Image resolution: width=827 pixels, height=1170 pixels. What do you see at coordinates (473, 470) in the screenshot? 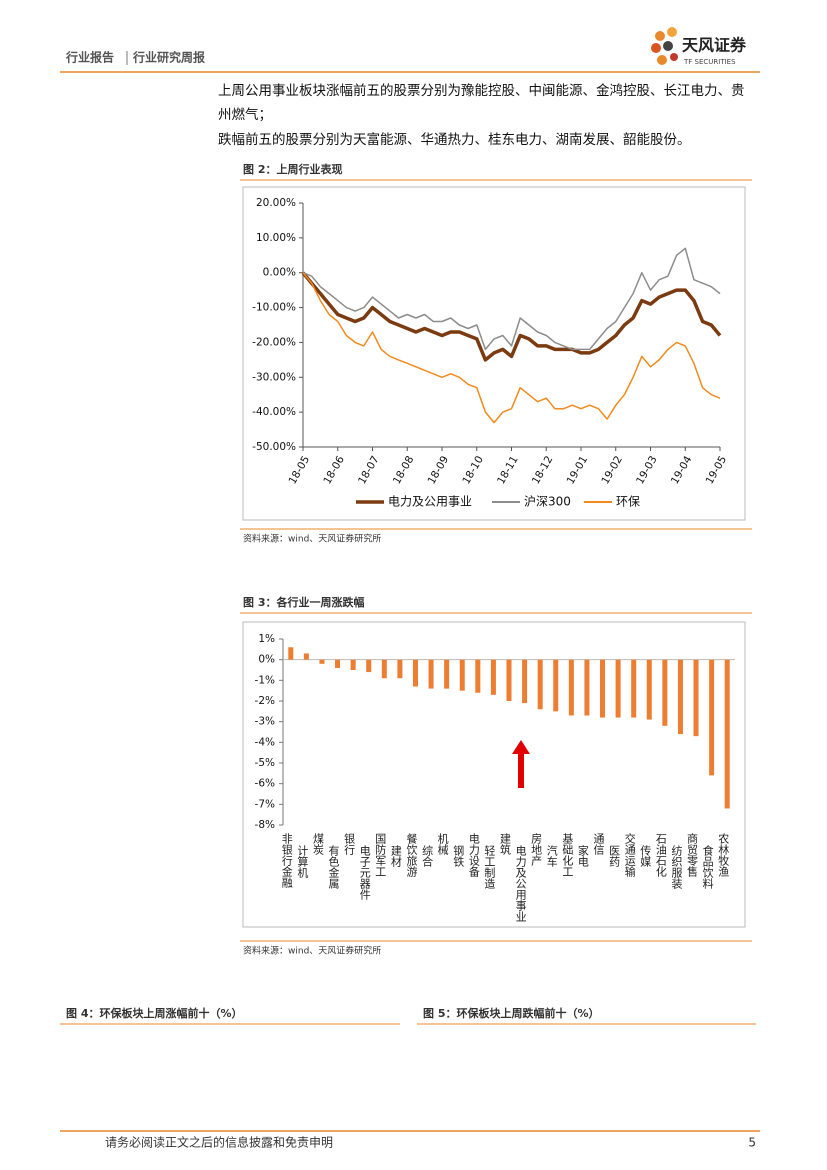
I see `x-tick-label: 18-10` at bounding box center [473, 470].